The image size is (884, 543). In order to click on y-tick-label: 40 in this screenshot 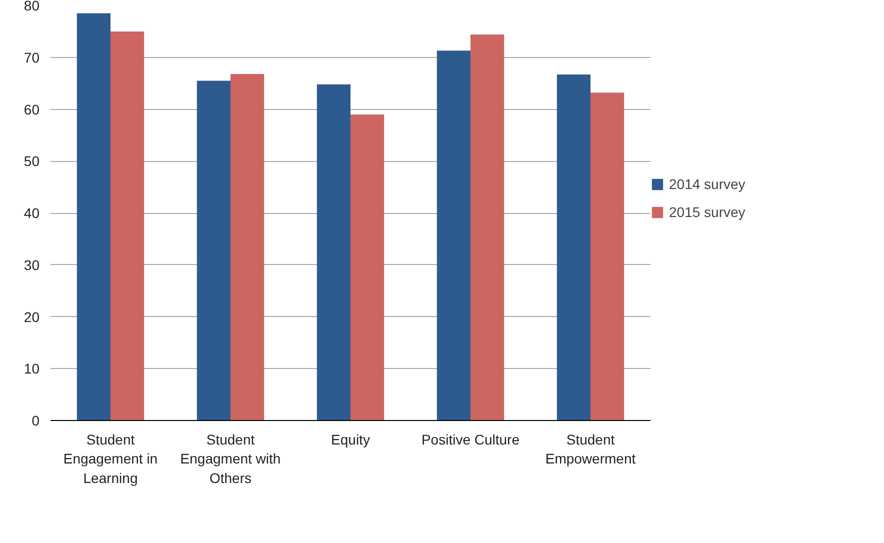, I will do `click(32, 213)`.